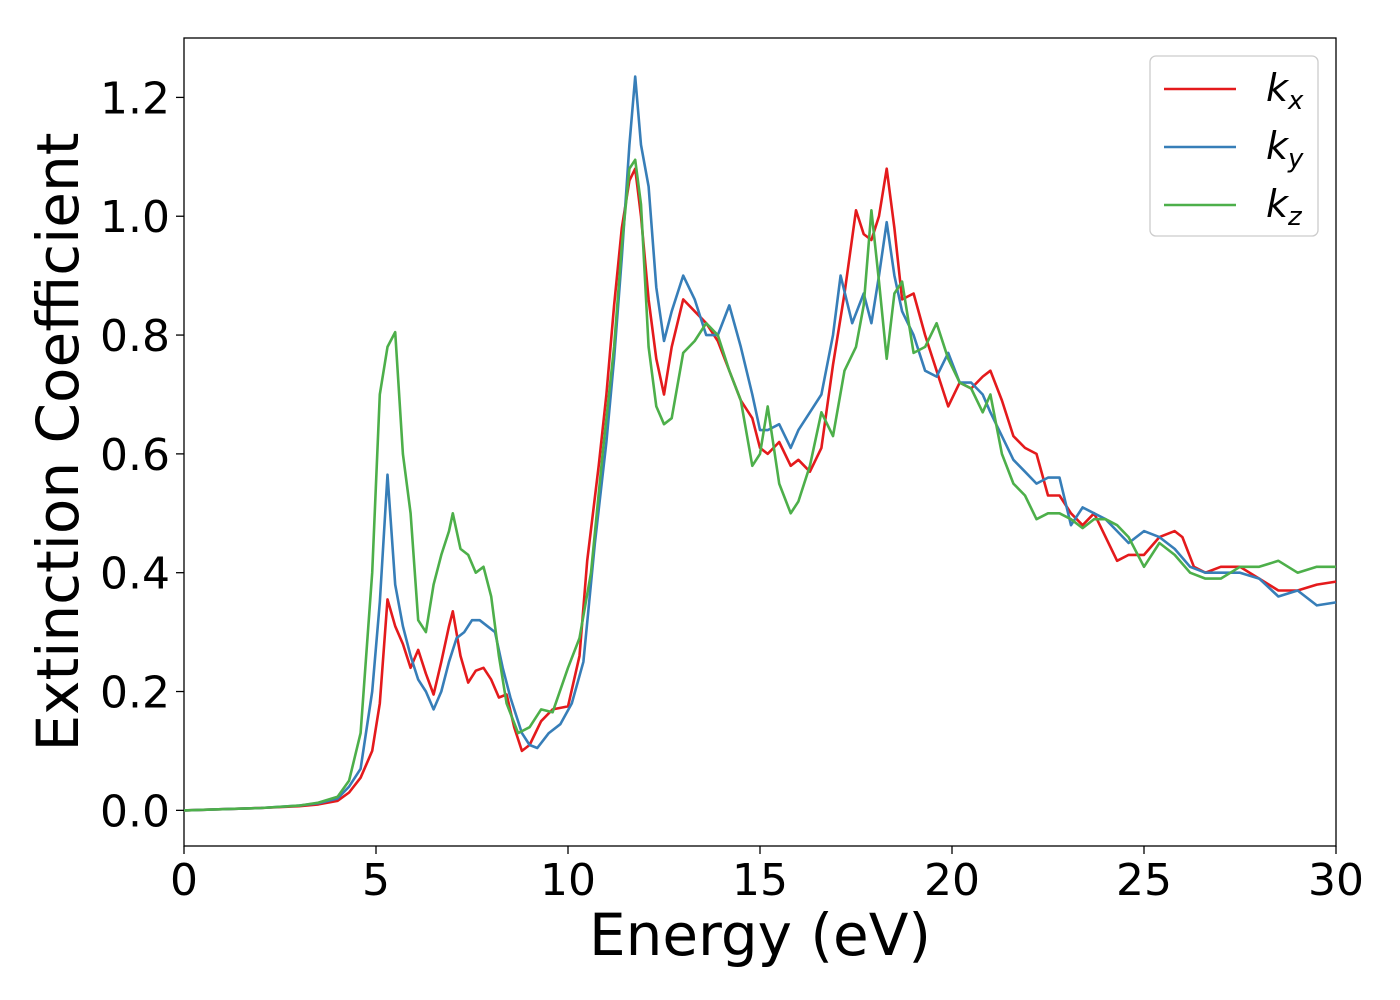 The width and height of the screenshot is (1400, 1000). What do you see at coordinates (135, 217) in the screenshot?
I see `y-tick-label: 1.0` at bounding box center [135, 217].